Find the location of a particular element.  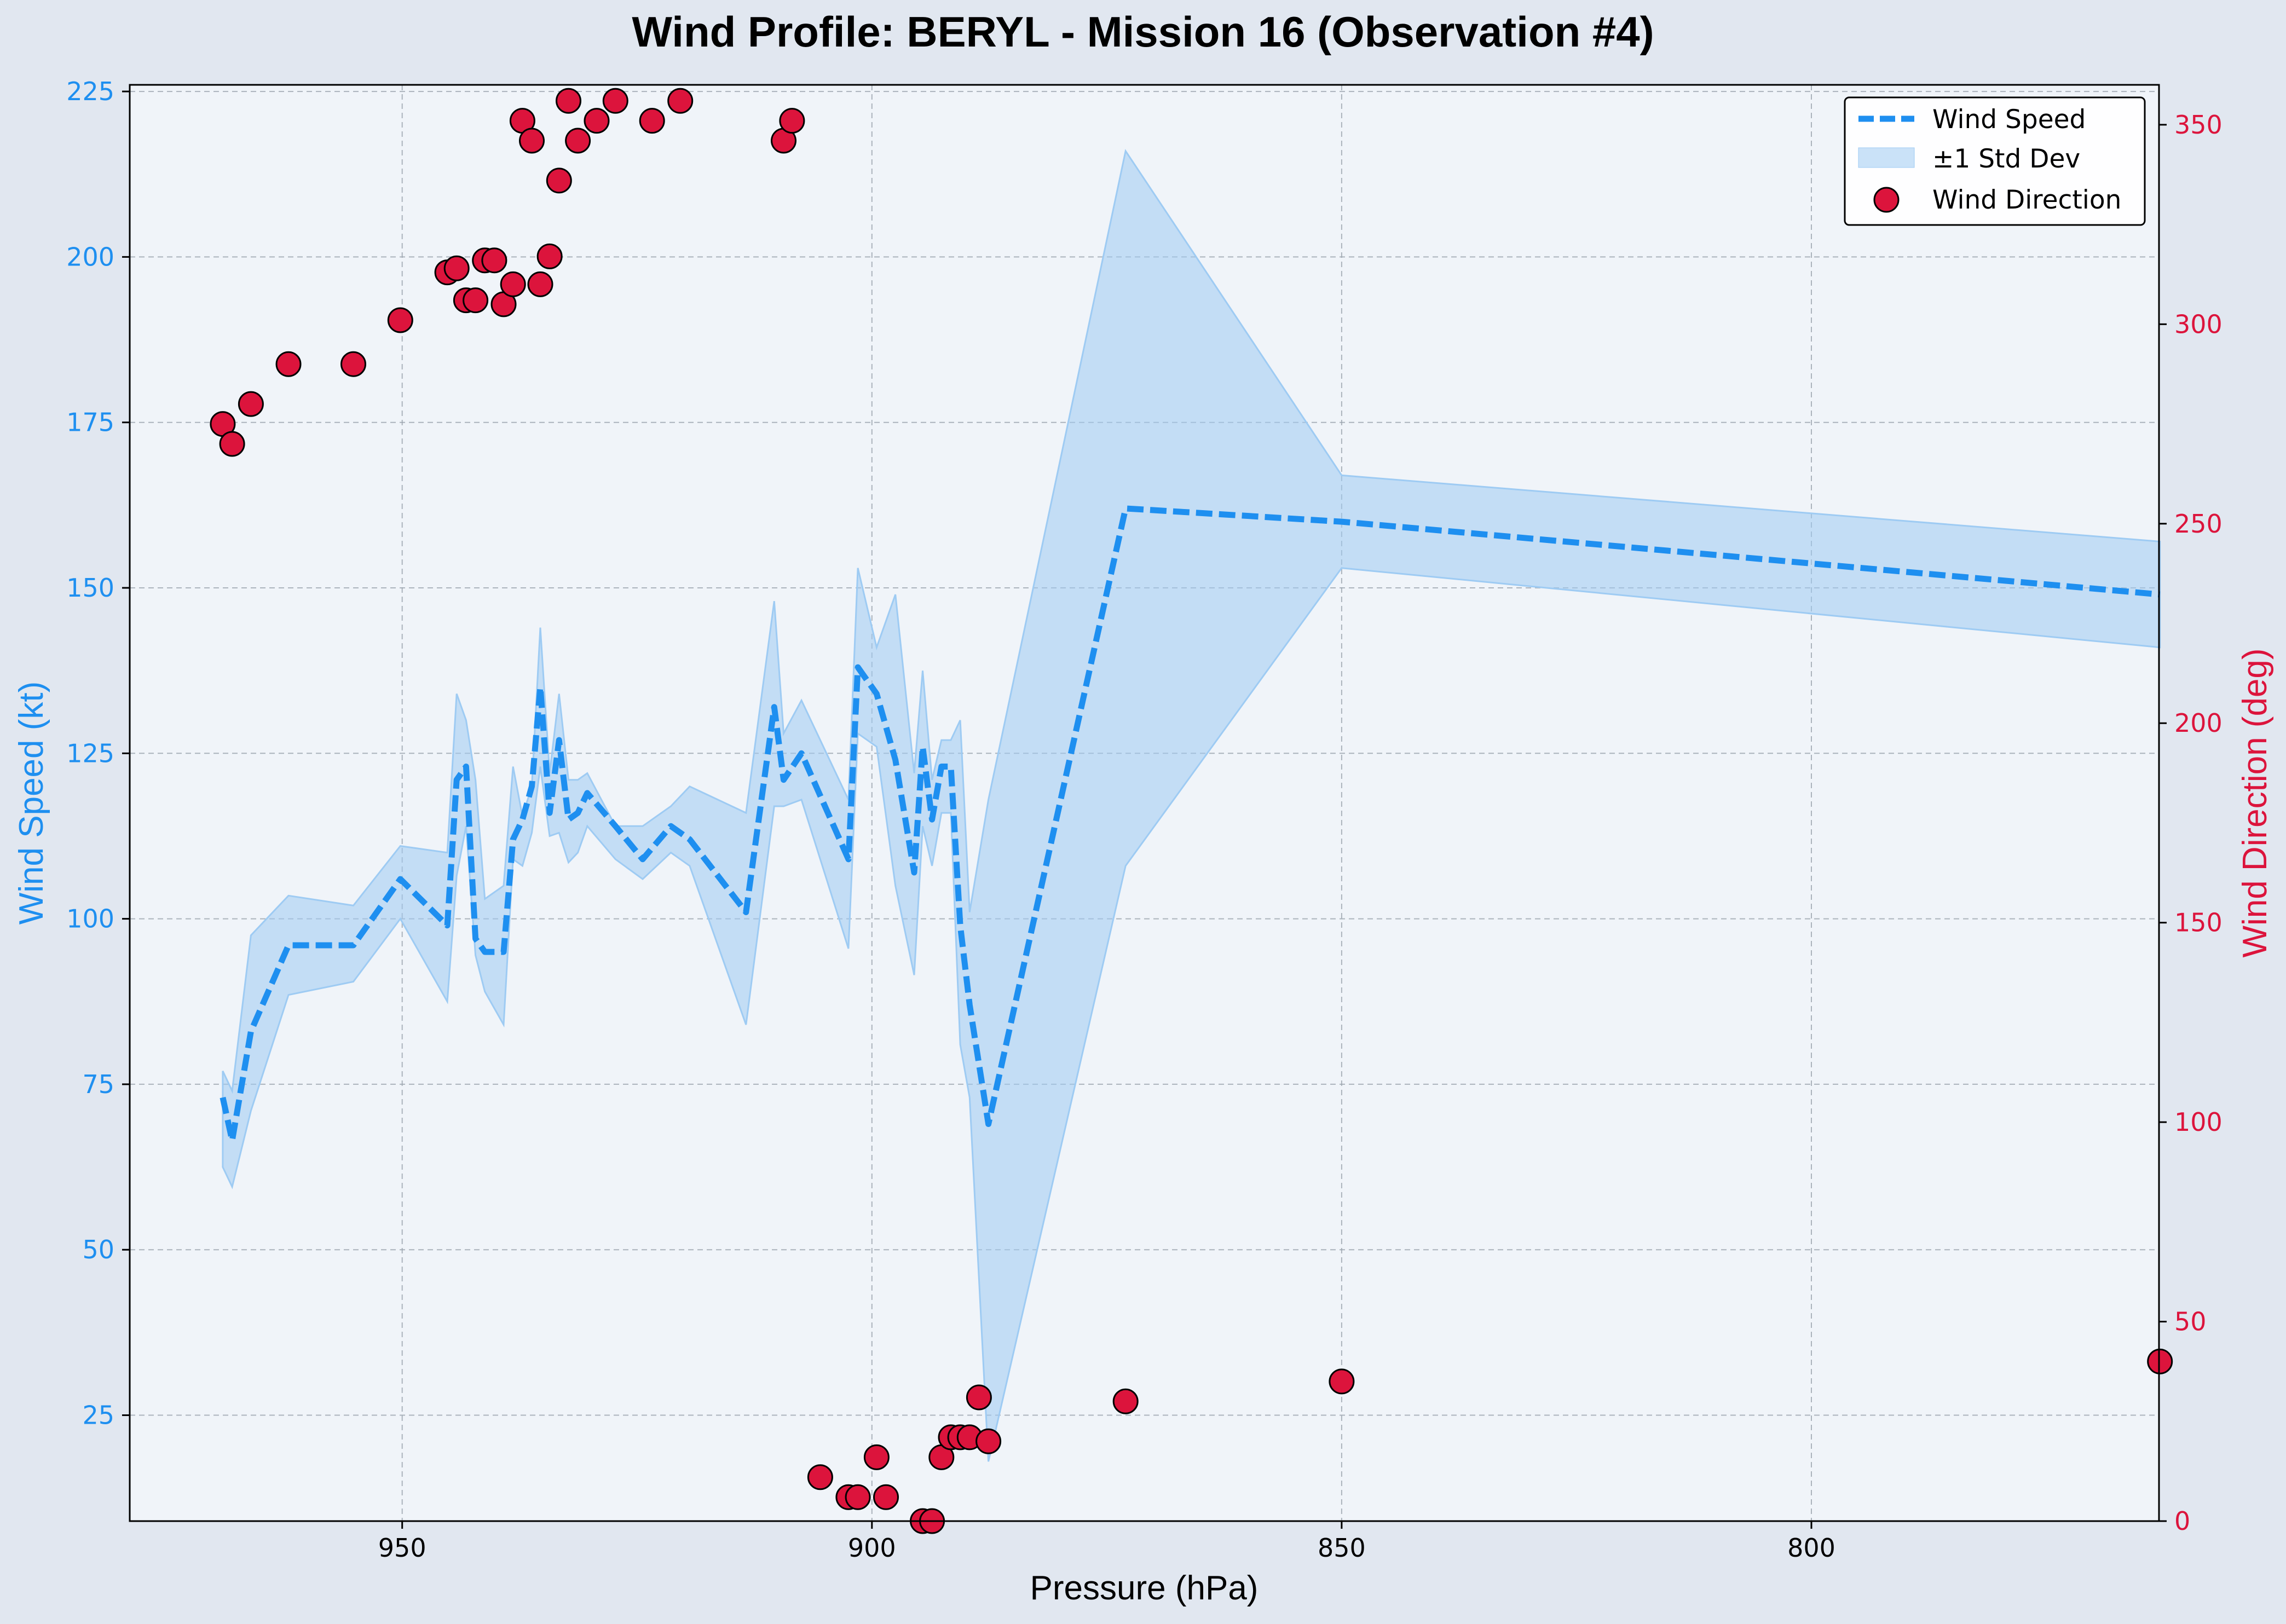

y2-tick-label: 150 is located at coordinates (2198, 923).